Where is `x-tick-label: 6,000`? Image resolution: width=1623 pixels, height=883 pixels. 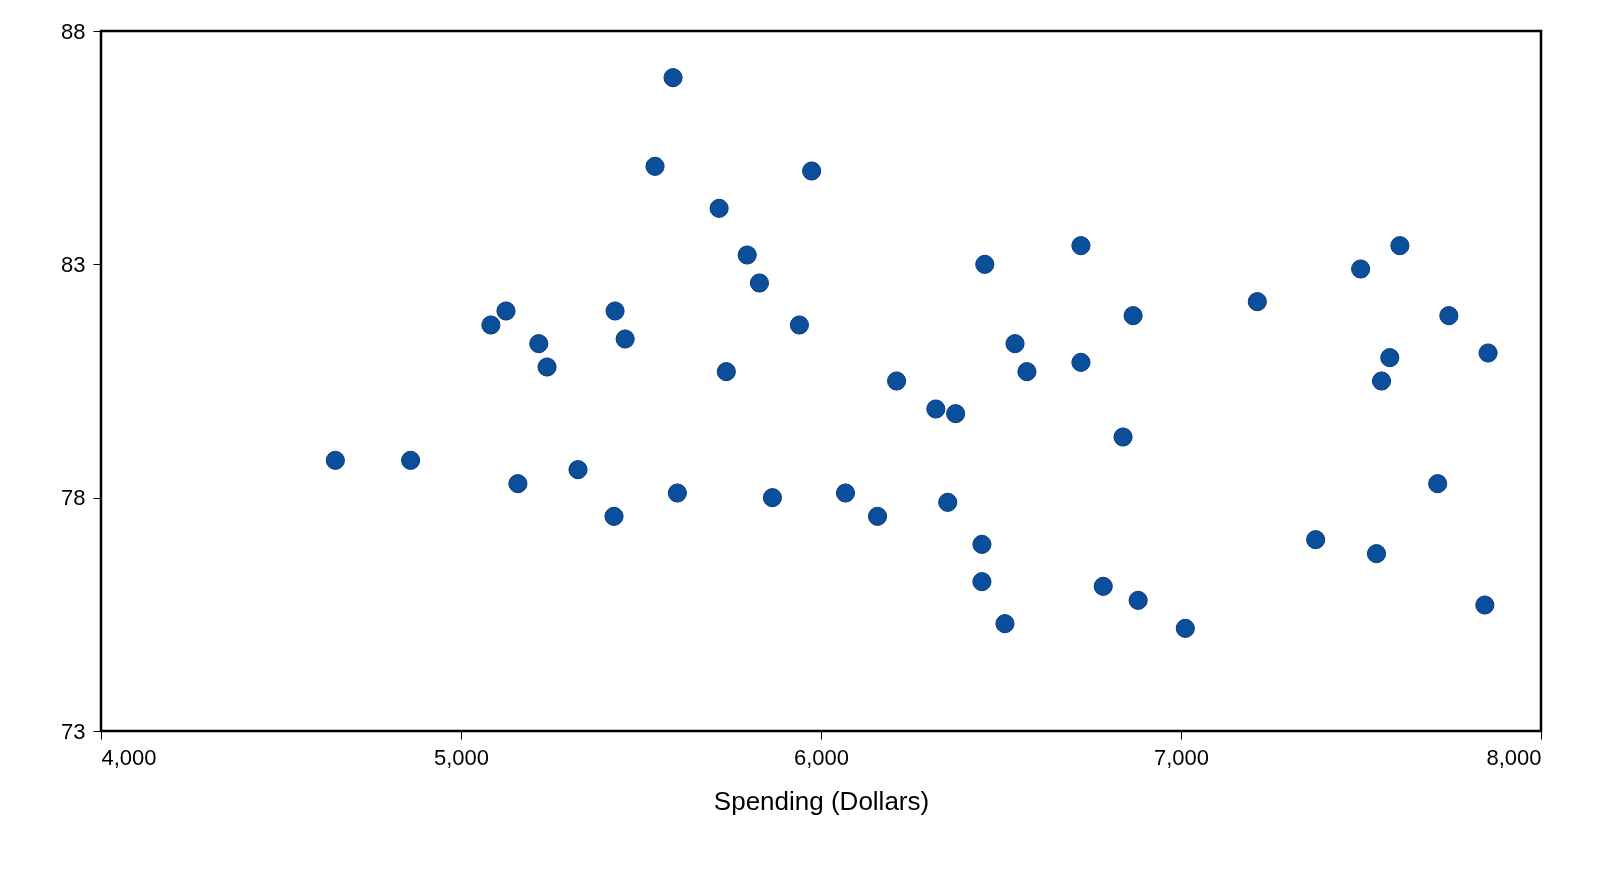
x-tick-label: 6,000 is located at coordinates (821, 757).